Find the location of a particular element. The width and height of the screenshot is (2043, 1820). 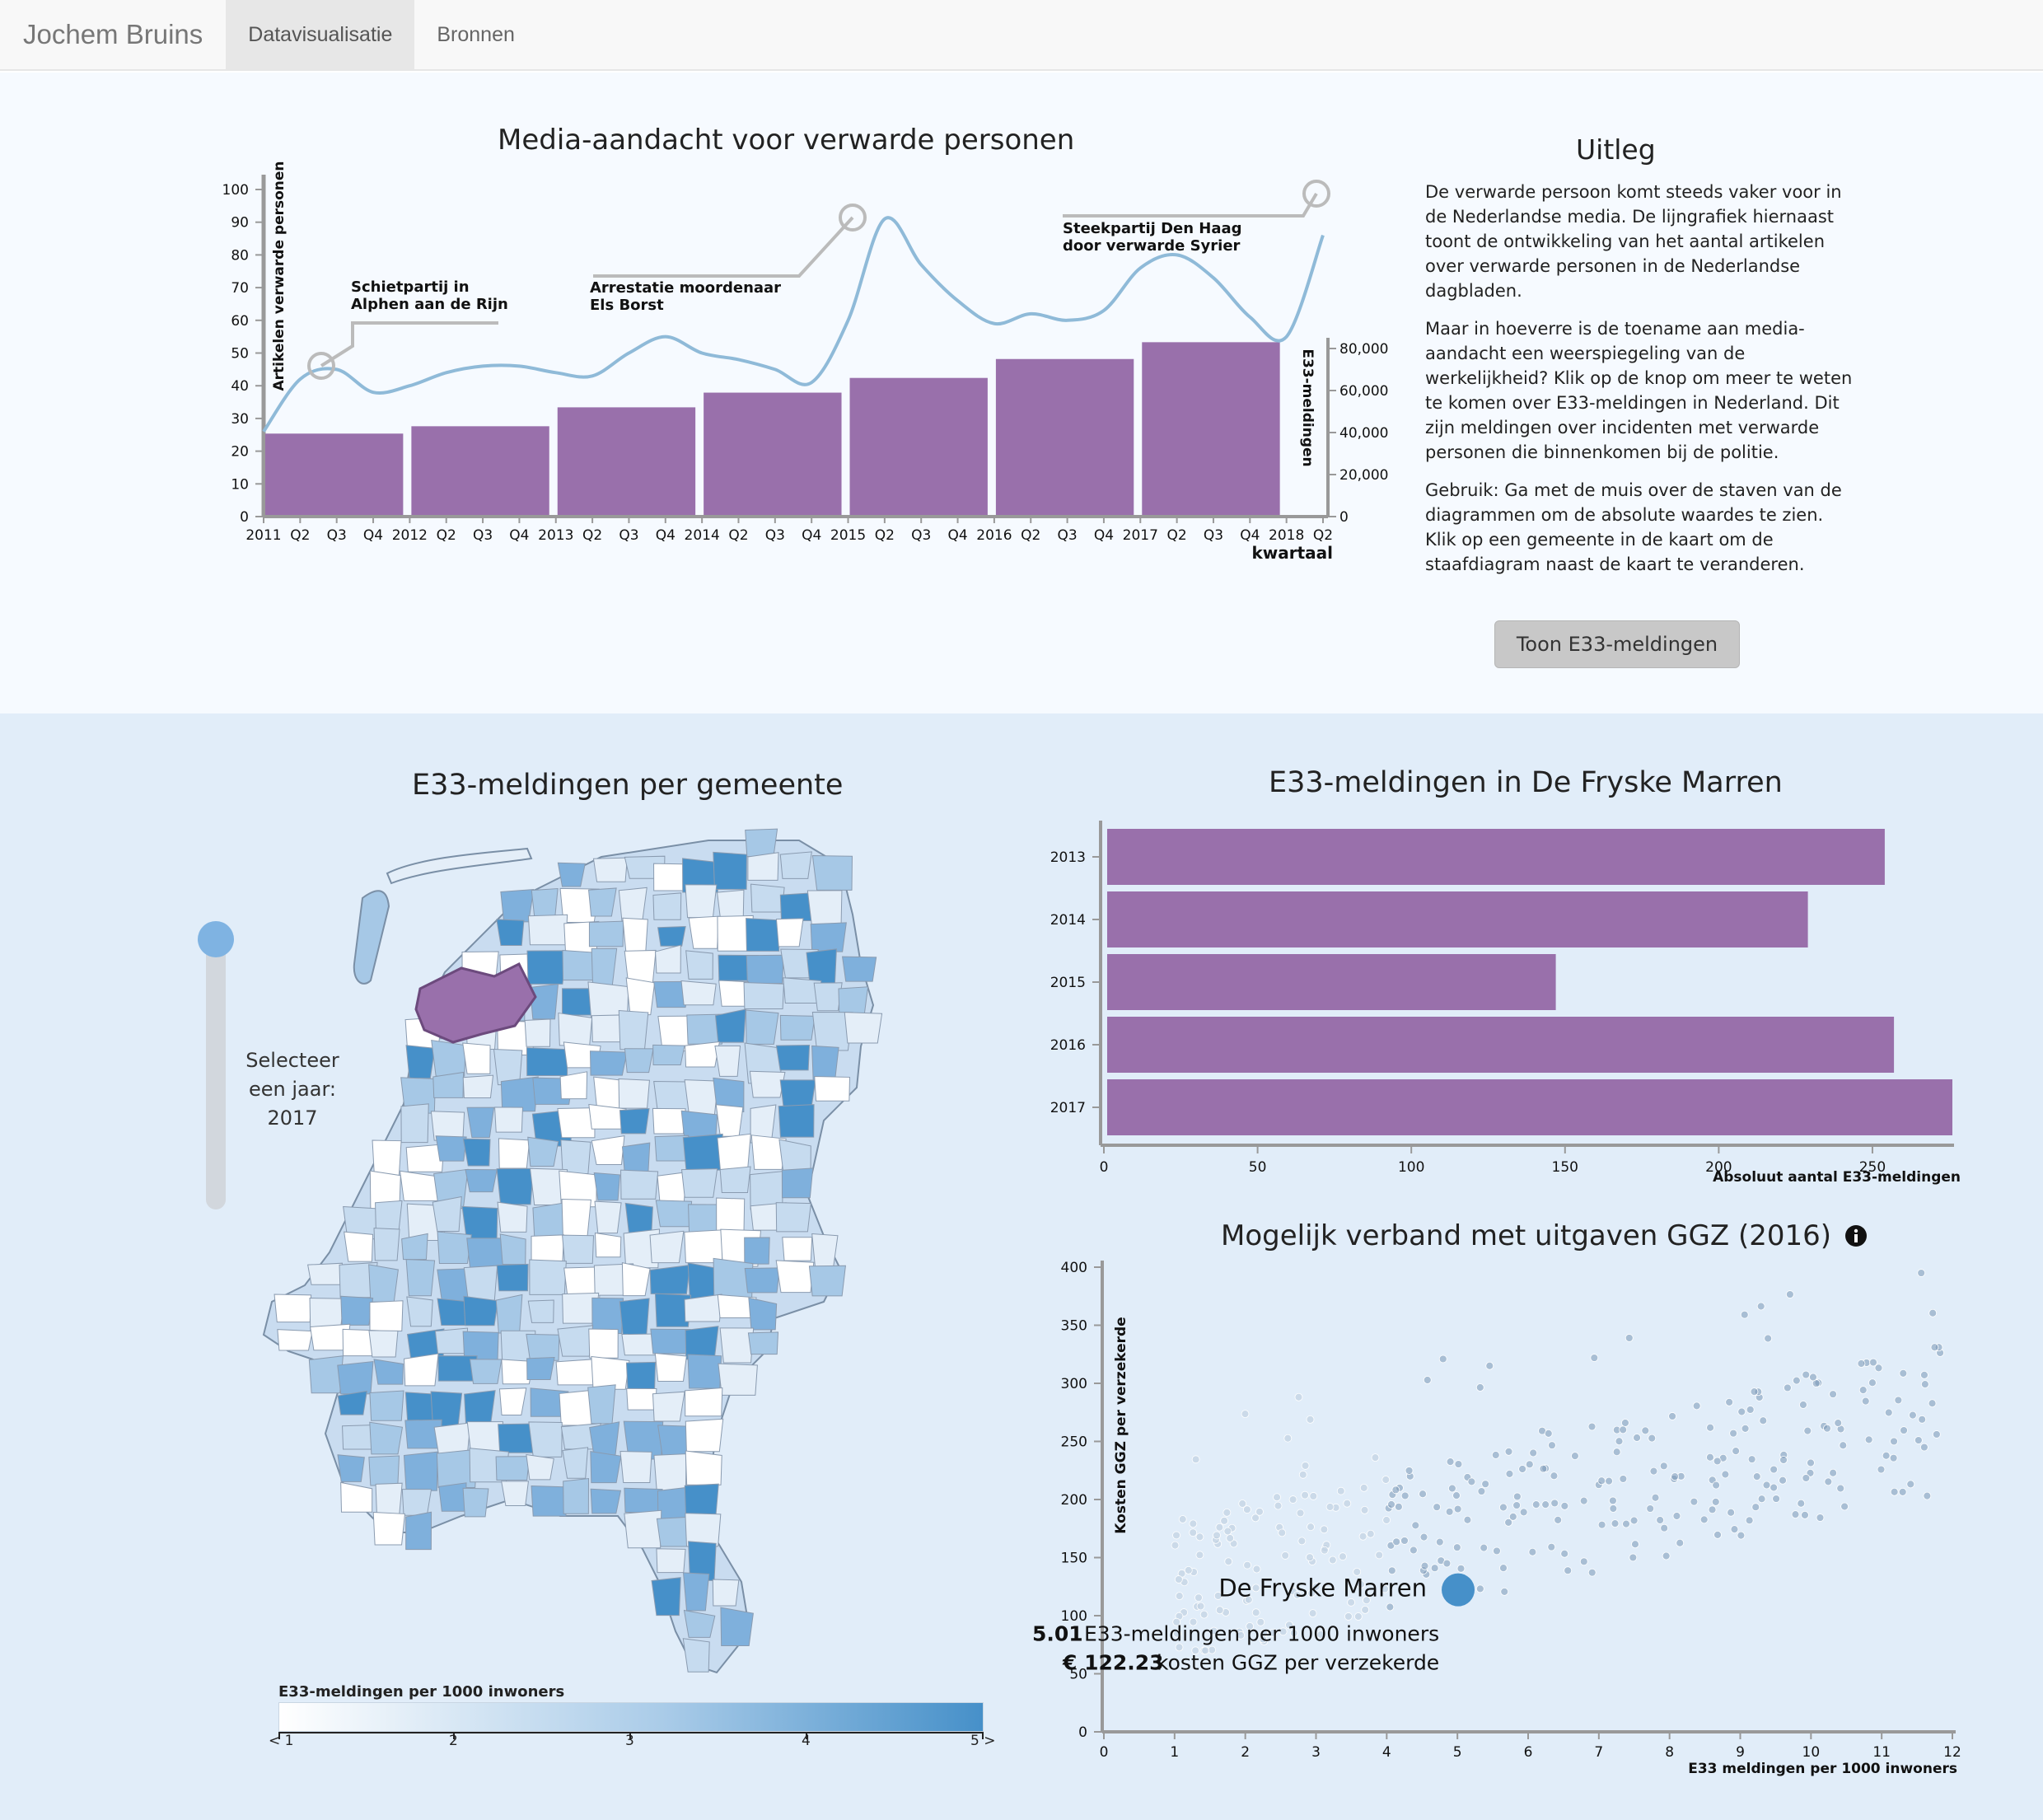

info-icon is located at coordinates (1856, 1235).